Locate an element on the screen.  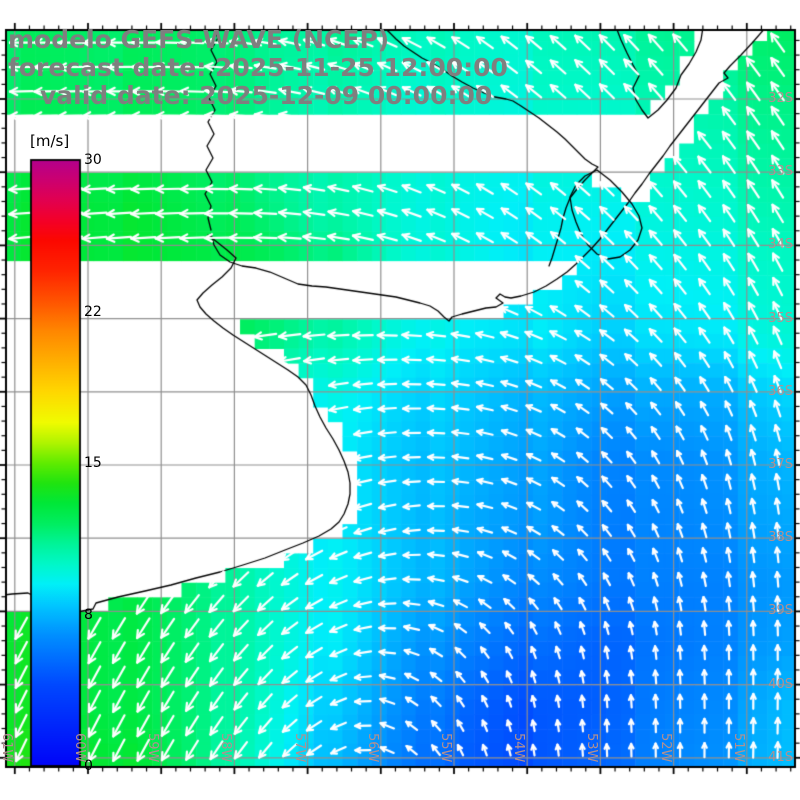
longitude-label: 59W is located at coordinates (153, 748).